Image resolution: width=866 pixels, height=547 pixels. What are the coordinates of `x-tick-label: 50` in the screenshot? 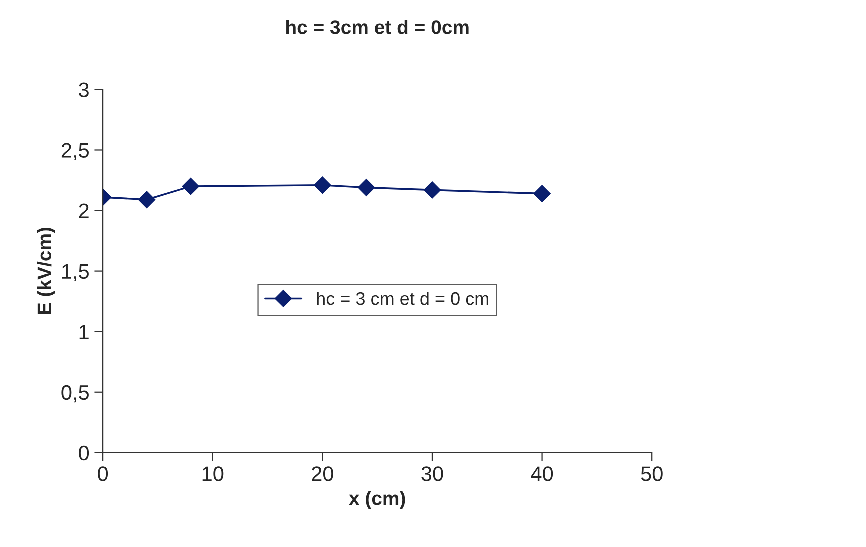 It's located at (652, 474).